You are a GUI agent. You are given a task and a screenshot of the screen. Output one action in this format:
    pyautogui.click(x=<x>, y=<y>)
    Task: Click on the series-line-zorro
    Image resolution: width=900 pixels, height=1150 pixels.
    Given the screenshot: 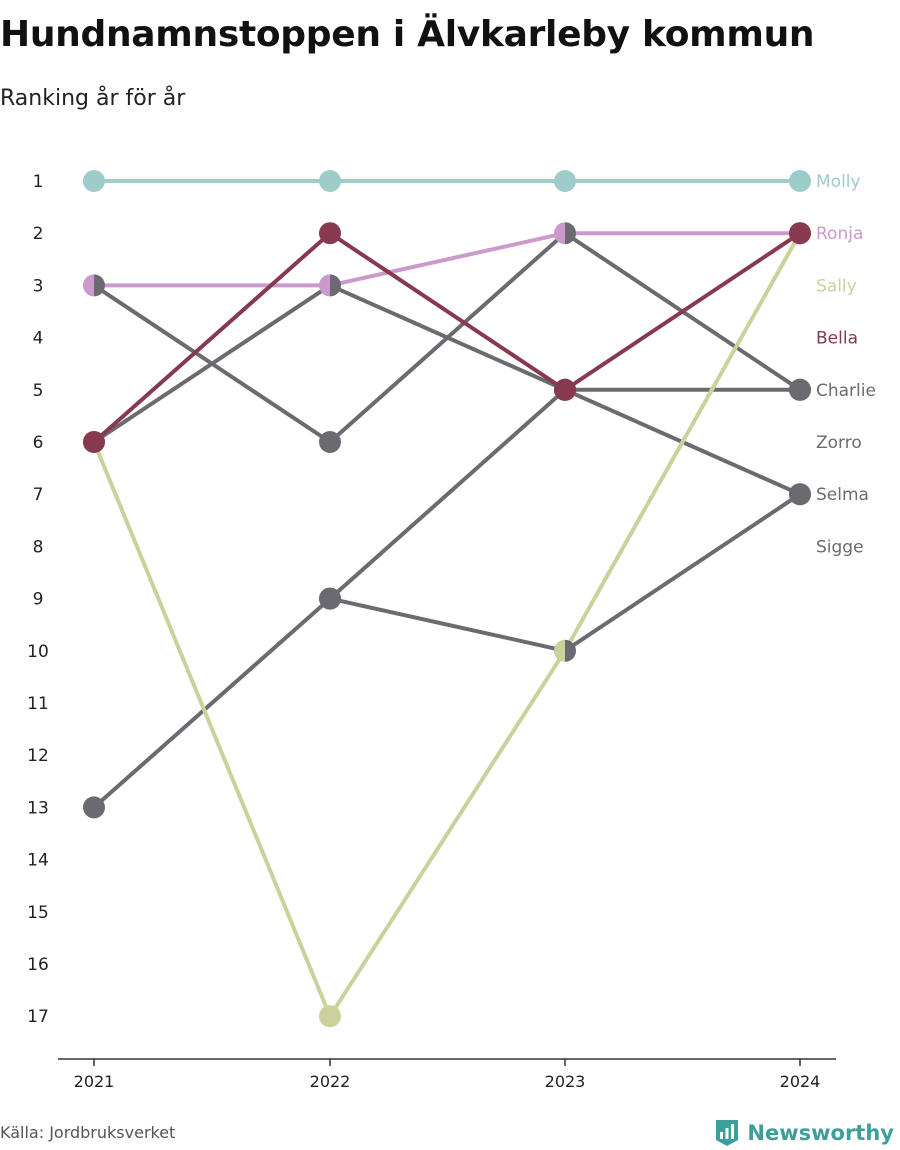 What is the action you would take?
    pyautogui.click(x=447, y=337)
    